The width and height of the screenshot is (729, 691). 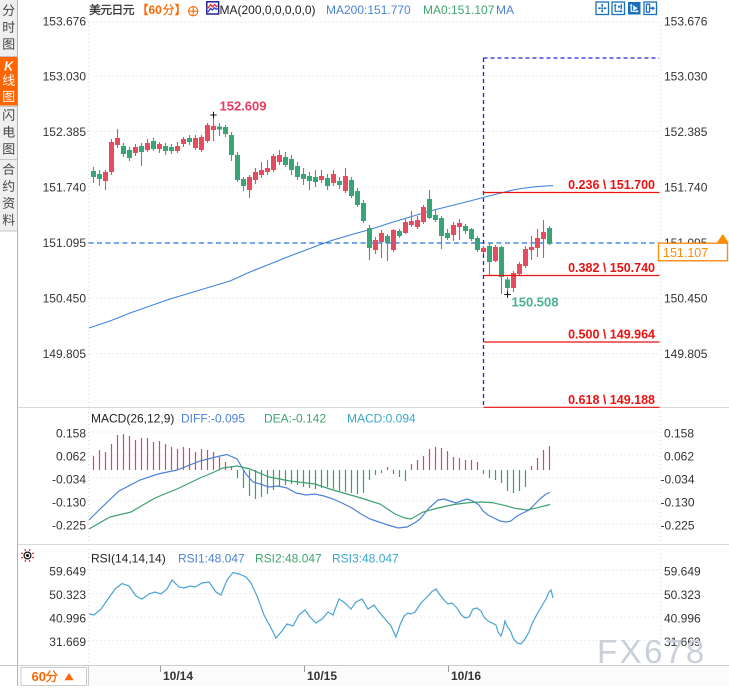 I want to click on svg-text: FX678, so click(x=652, y=651).